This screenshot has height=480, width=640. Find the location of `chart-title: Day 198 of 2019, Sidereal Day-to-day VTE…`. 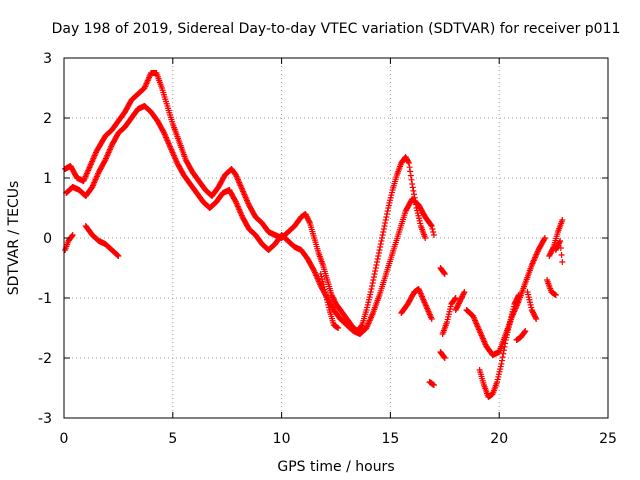

chart-title: Day 198 of 2019, Sidereal Day-to-day VTE… is located at coordinates (336, 29).